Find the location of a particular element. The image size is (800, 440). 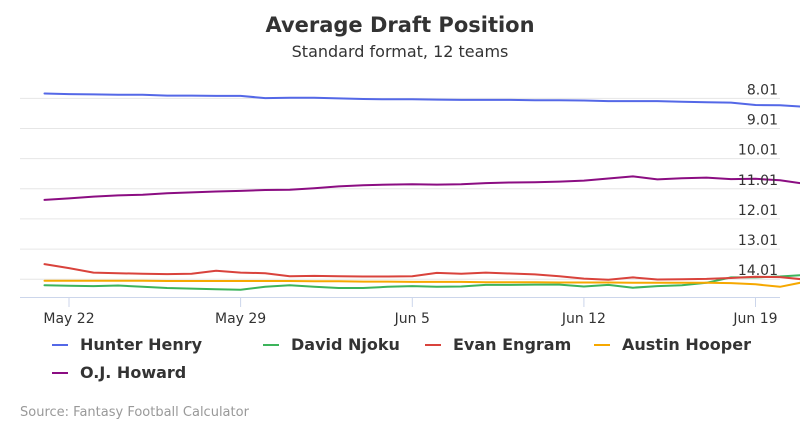

y-tick-label: 13.01 is located at coordinates (758, 241).